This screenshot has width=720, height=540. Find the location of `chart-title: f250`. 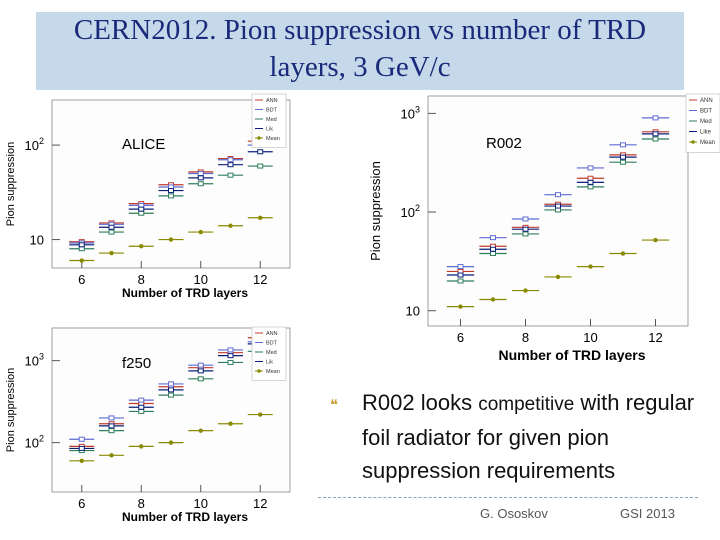

chart-title: f250 is located at coordinates (136, 363).